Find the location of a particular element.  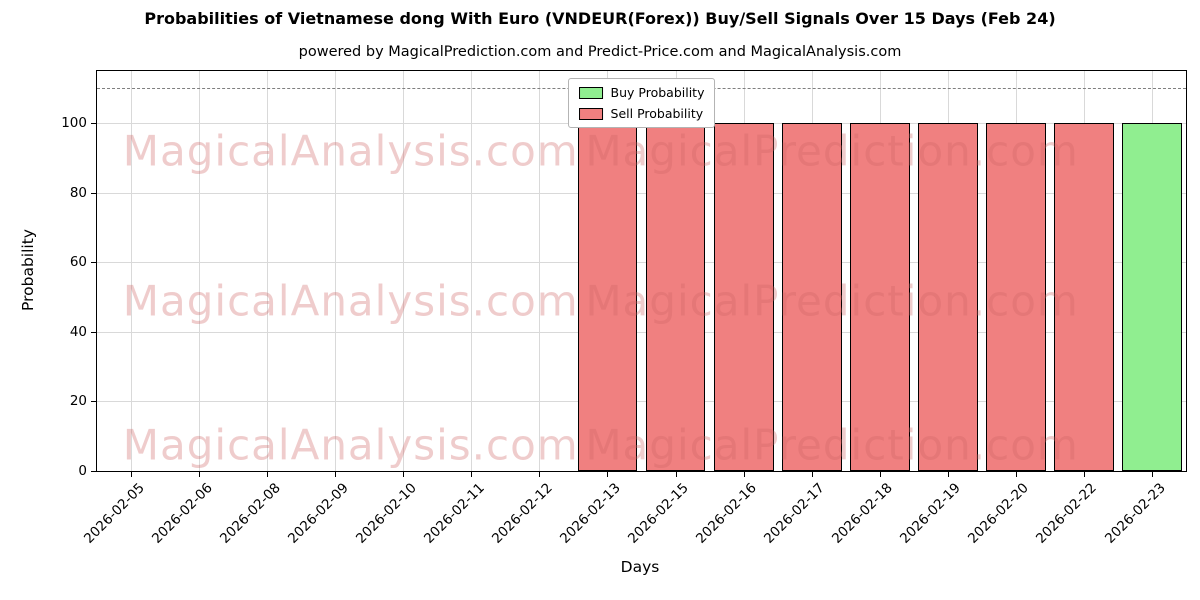

x-tick-label: 2026-02-15 is located at coordinates (658, 513).